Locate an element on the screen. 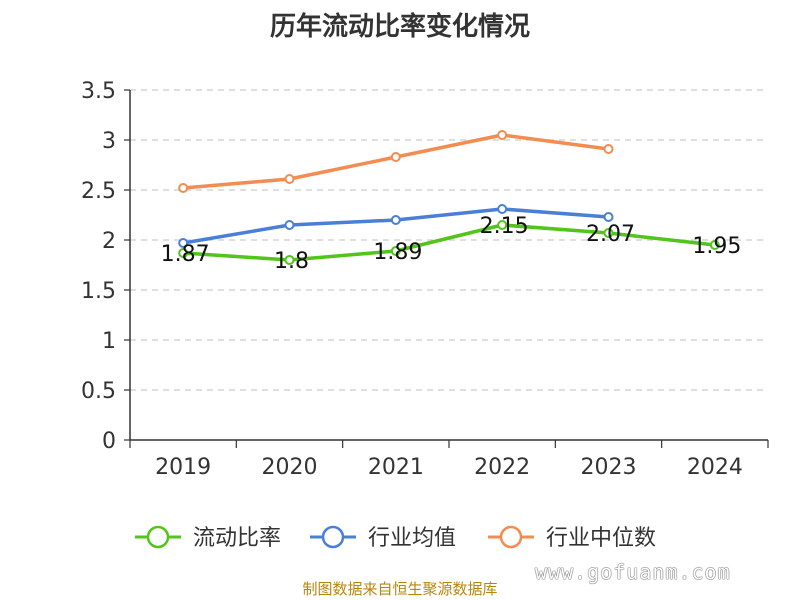 The image size is (800, 600). legend-label: 行业均值 is located at coordinates (412, 538).